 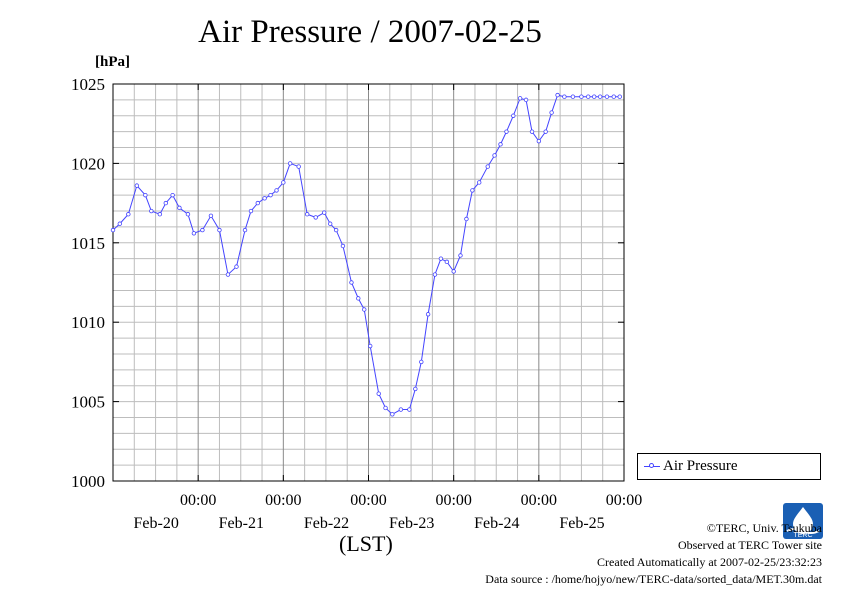 I want to click on y-tick-label: 1005, so click(x=88, y=402).